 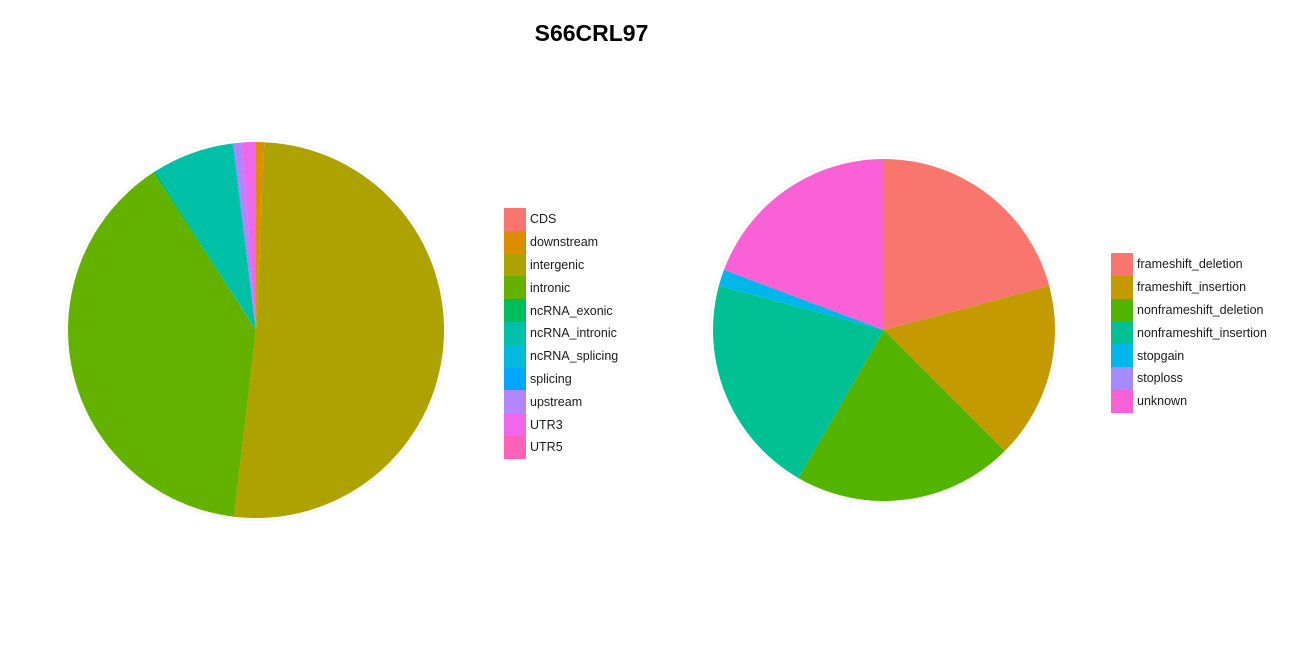 I want to click on legend-label: upstream, so click(x=556, y=401).